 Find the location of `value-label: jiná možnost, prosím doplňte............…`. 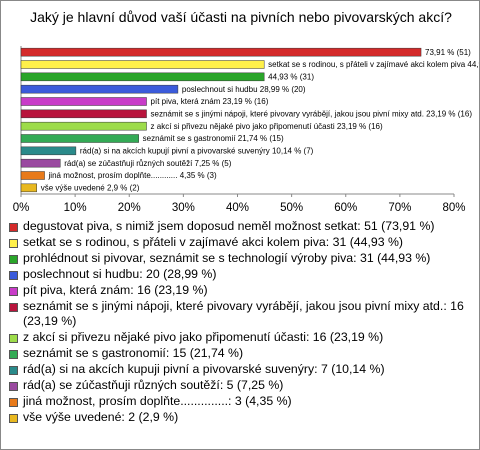

value-label: jiná možnost, prosím doplňte............… is located at coordinates (132, 175).